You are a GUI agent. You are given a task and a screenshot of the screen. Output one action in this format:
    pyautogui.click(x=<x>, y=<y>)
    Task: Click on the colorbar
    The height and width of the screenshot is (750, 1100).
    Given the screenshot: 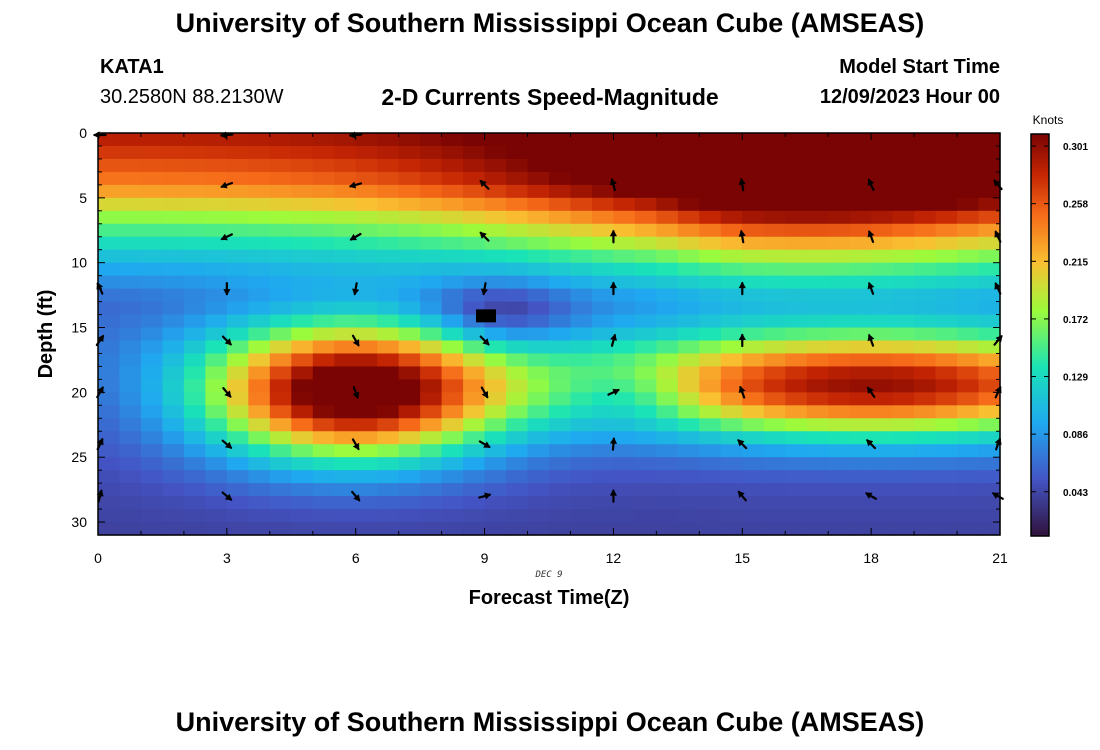 What is the action you would take?
    pyautogui.click(x=1040, y=335)
    